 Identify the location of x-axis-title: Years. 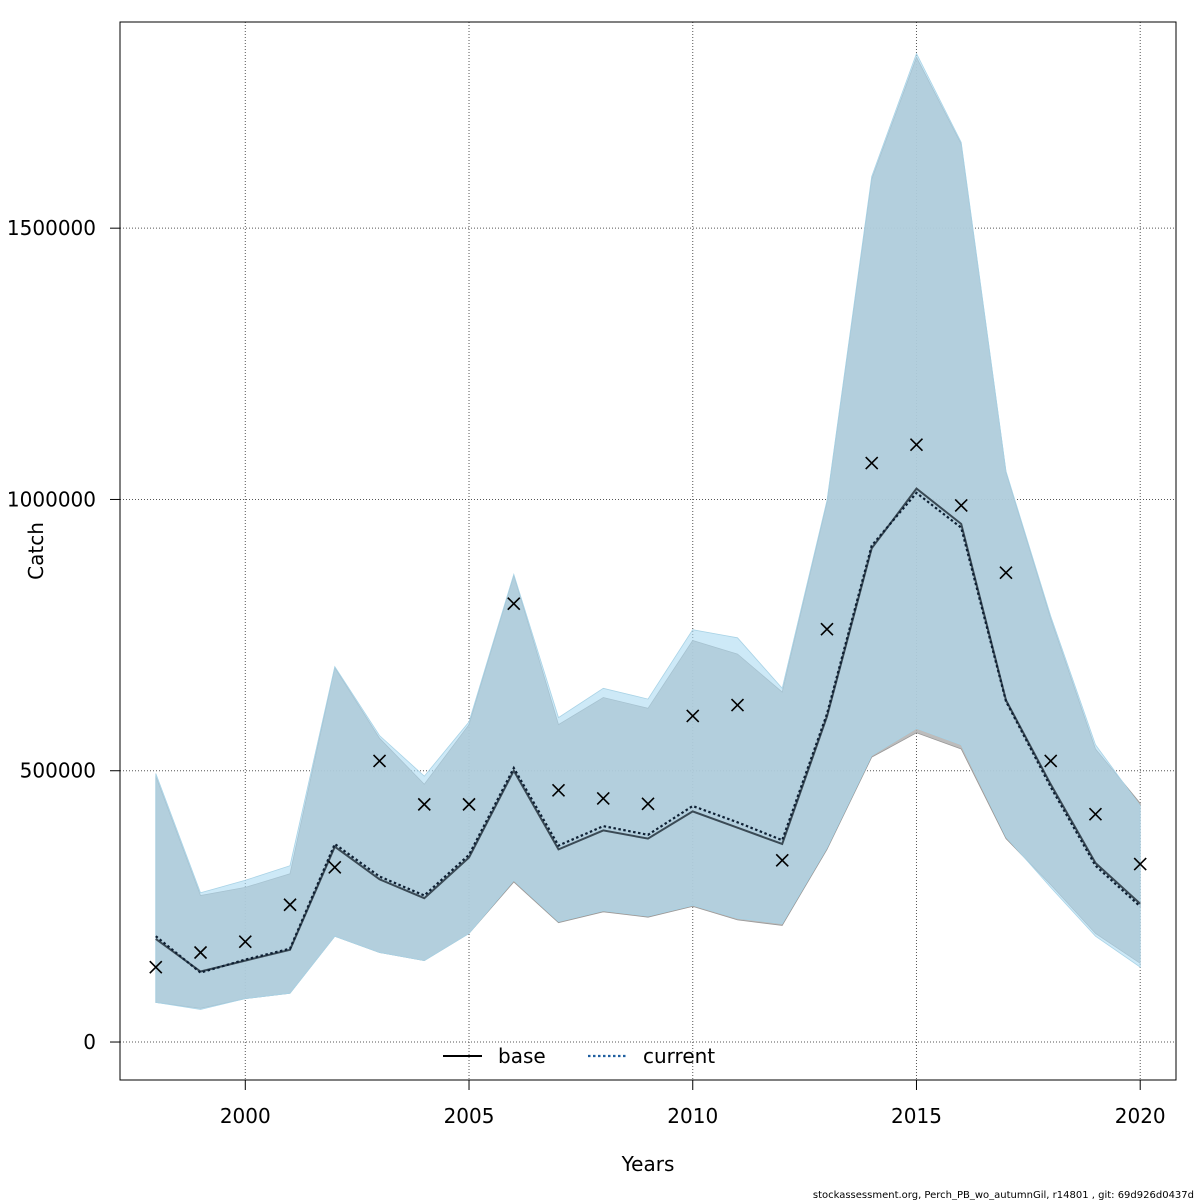
(648, 1164).